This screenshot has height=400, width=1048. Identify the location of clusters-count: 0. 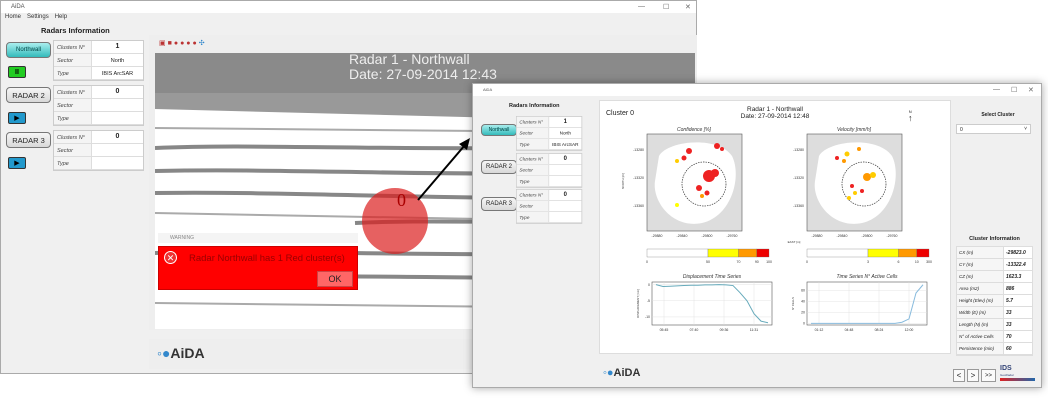
(117, 91).